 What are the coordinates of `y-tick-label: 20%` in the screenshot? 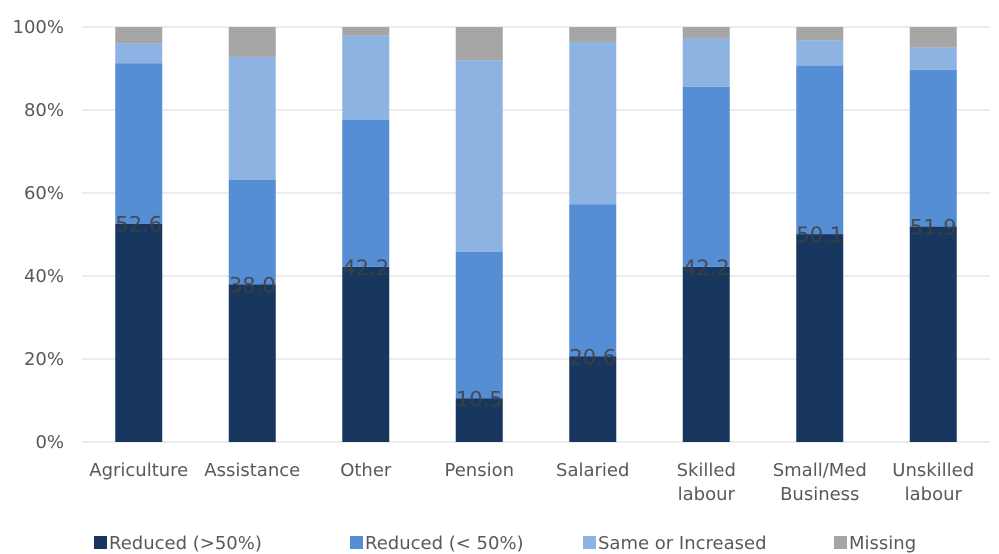 It's located at (44, 359).